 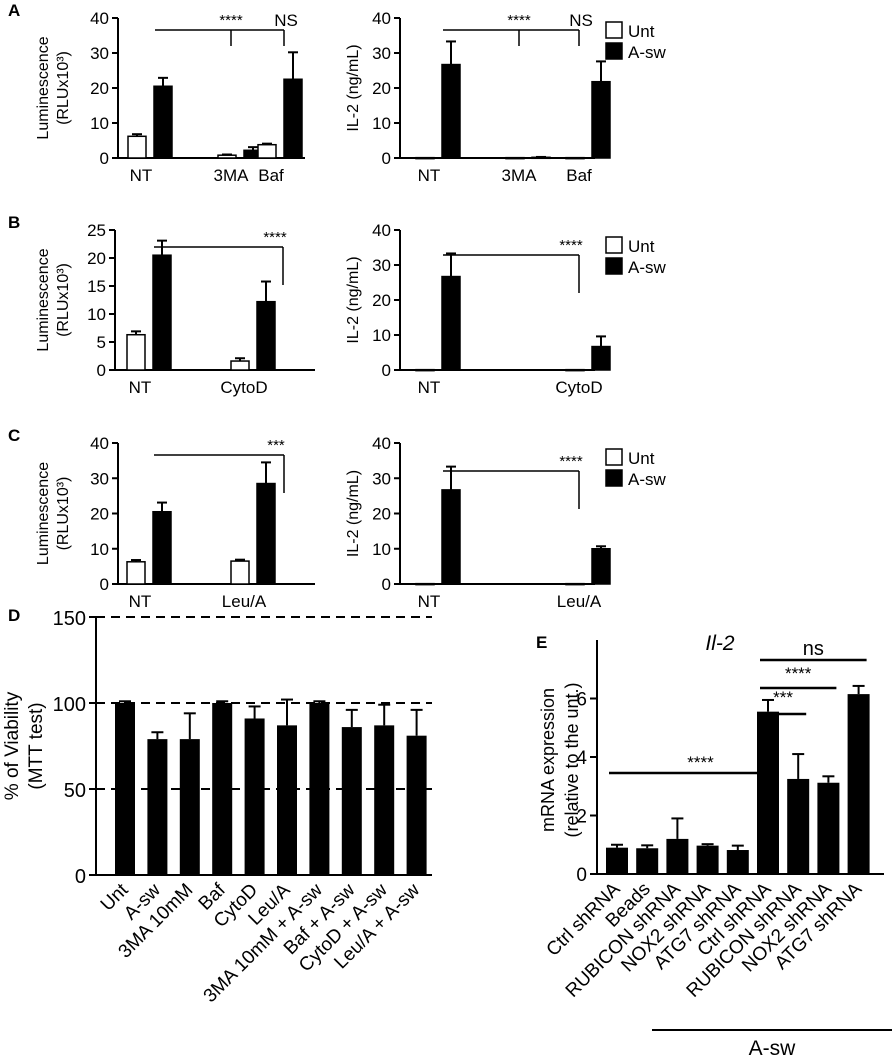 I want to click on significance-label: ns, so click(x=813, y=649).